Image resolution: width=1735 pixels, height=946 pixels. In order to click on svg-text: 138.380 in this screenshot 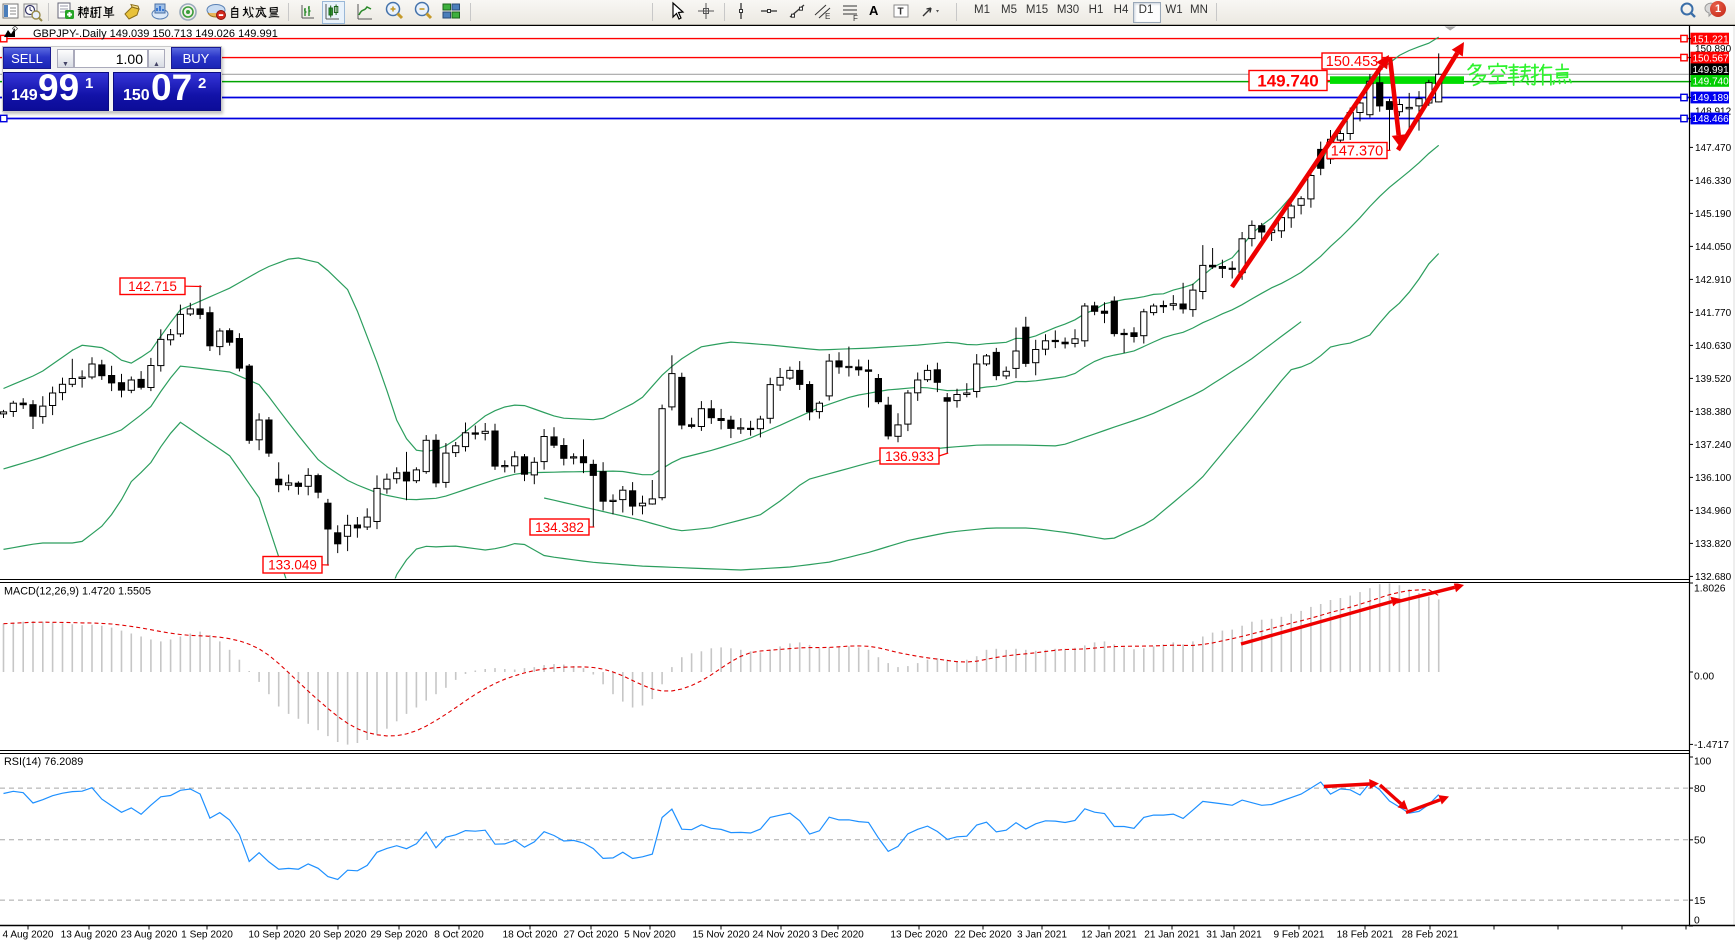, I will do `click(1713, 412)`.